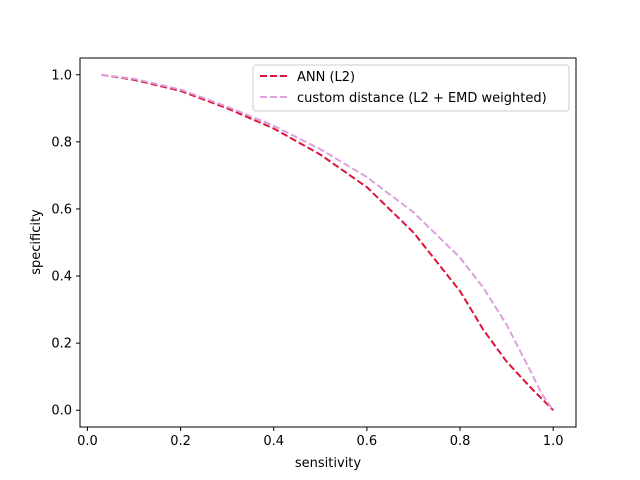 The height and width of the screenshot is (480, 640). What do you see at coordinates (61, 142) in the screenshot?
I see `y-tick-label: 0.8` at bounding box center [61, 142].